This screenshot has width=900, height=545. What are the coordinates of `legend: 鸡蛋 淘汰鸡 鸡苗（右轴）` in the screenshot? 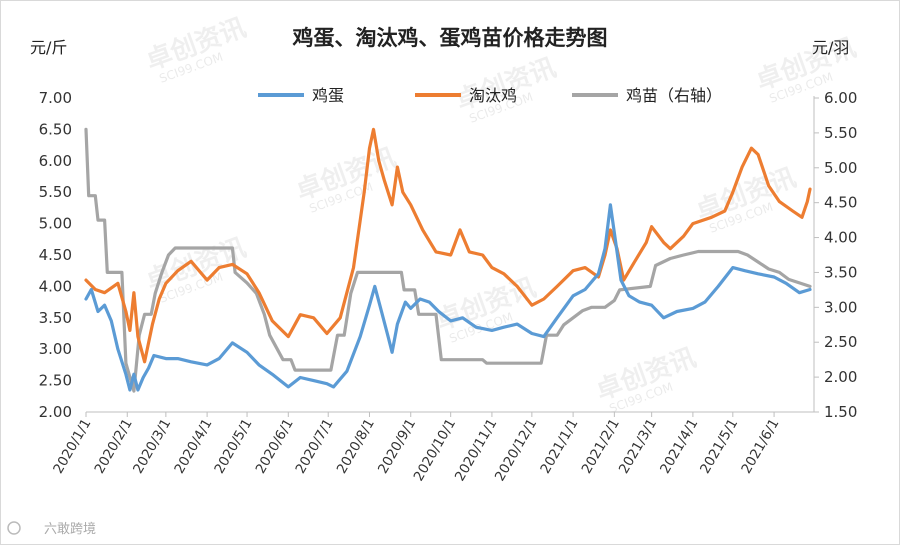 It's located at (490, 95).